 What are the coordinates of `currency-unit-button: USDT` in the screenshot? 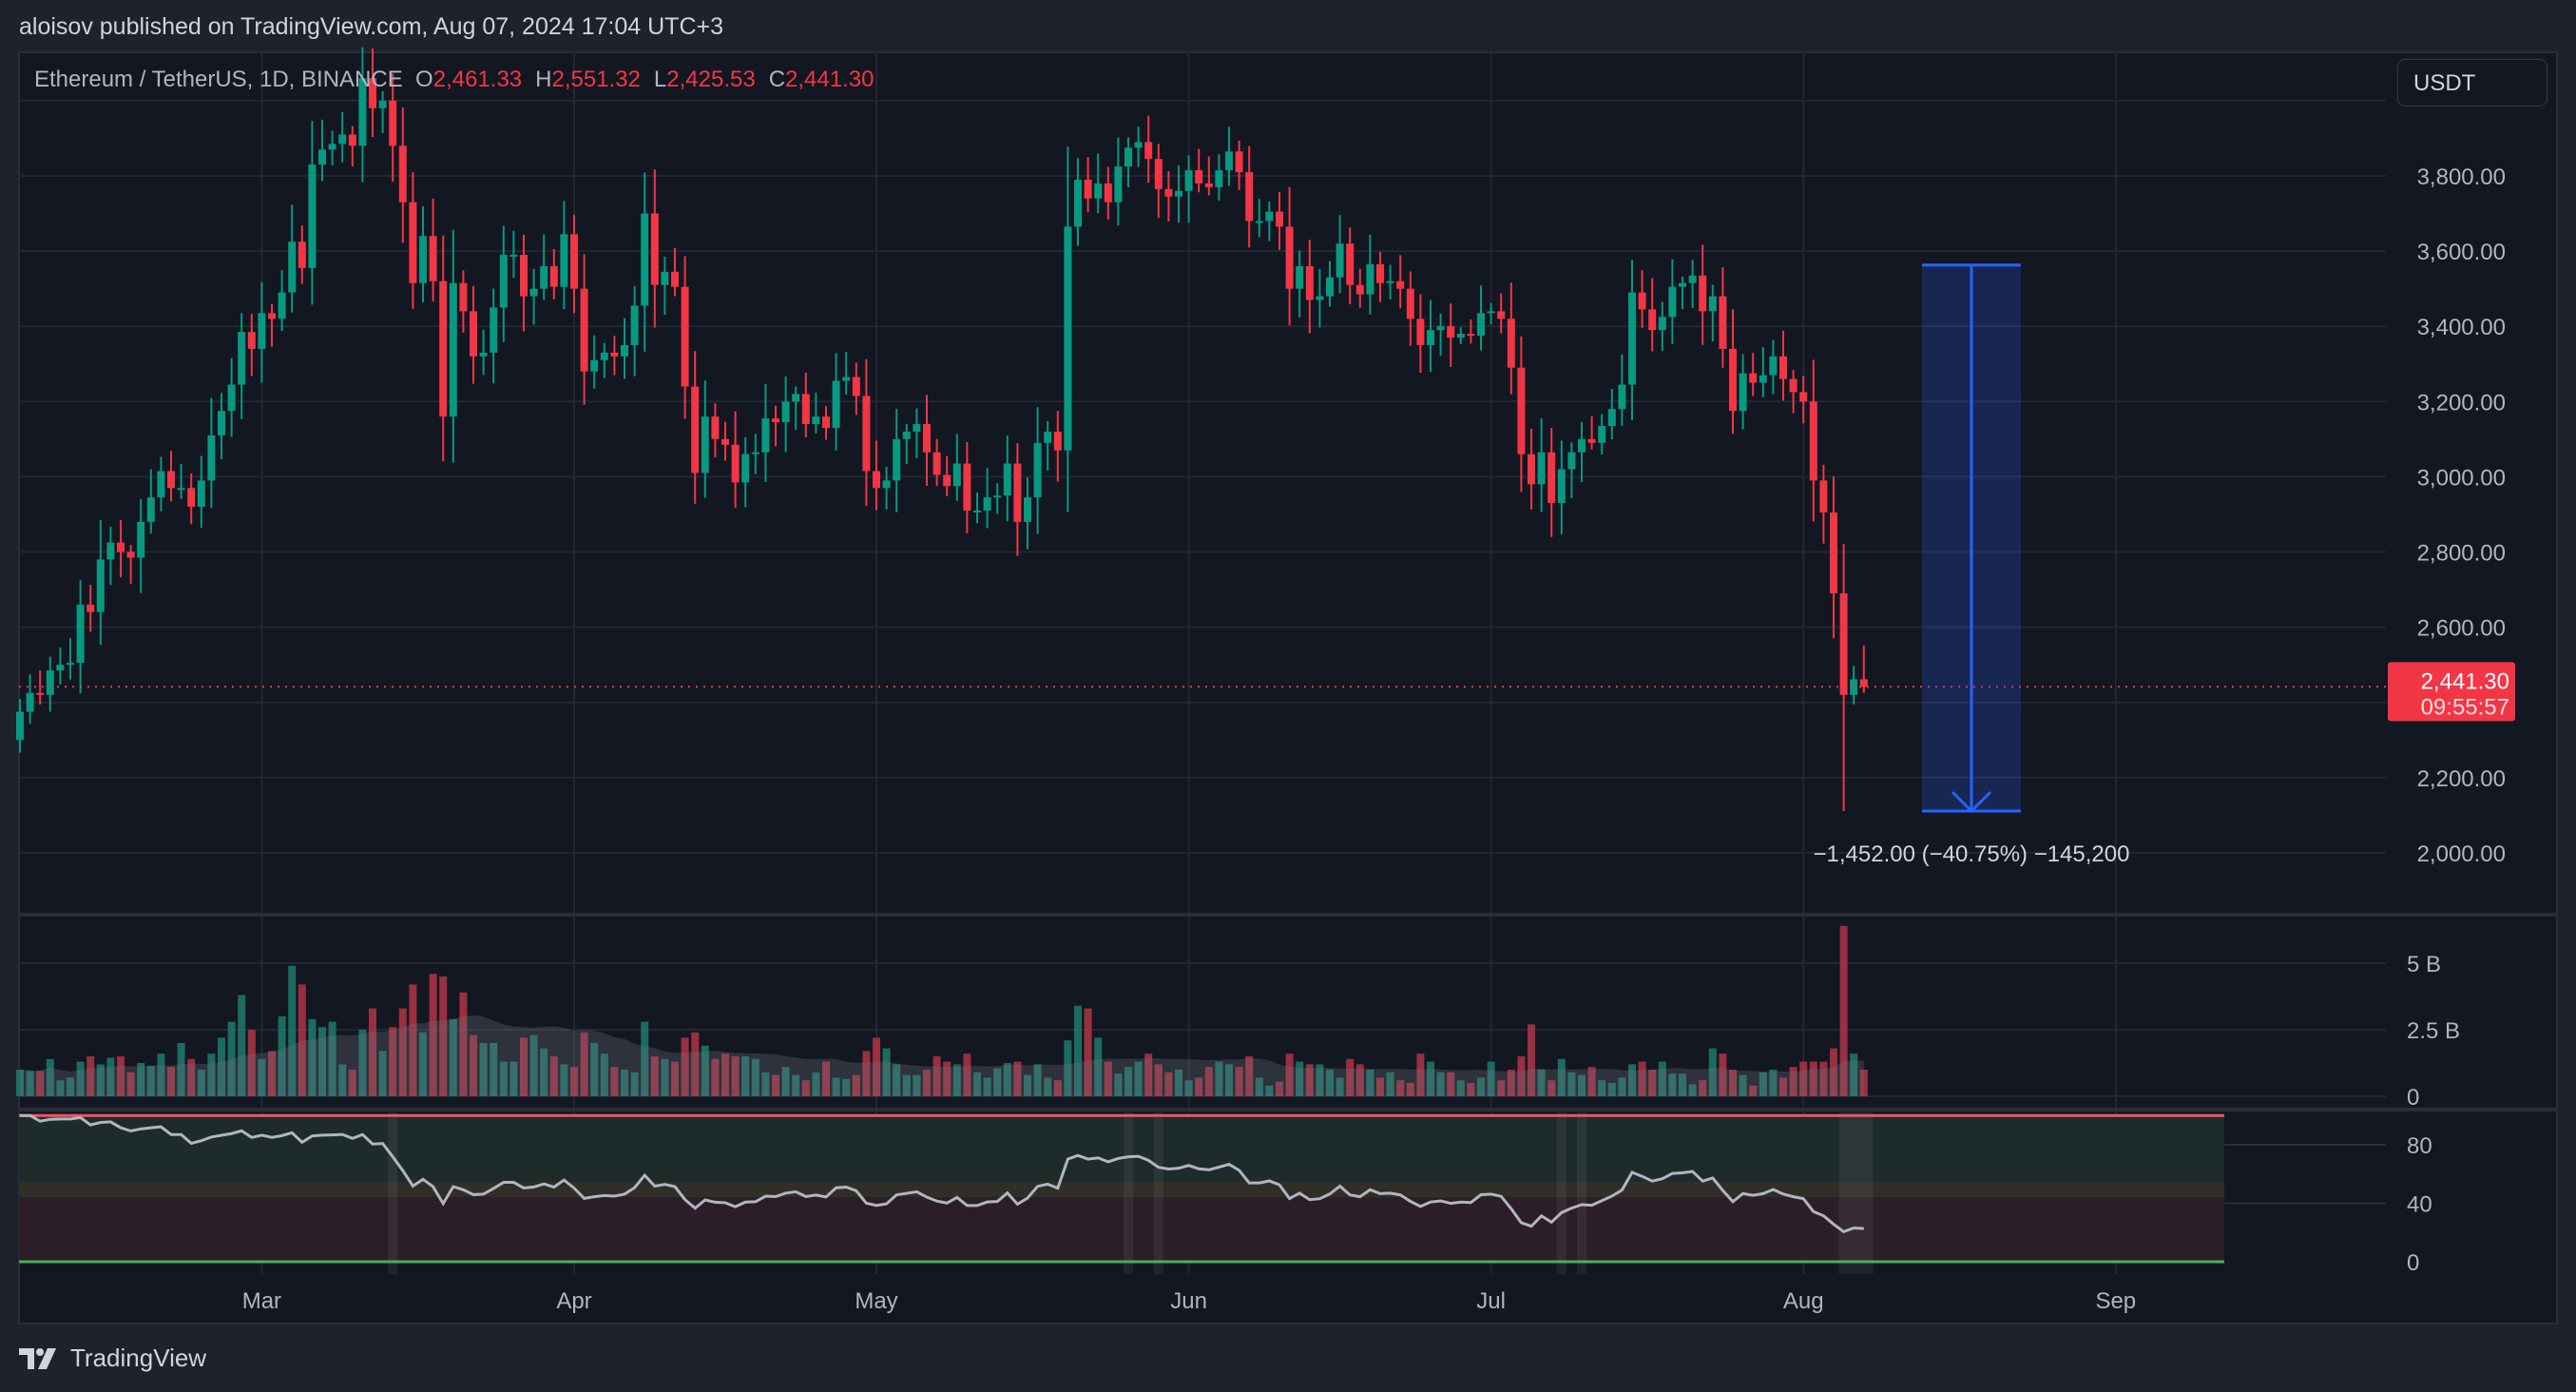 It's located at (2472, 82).